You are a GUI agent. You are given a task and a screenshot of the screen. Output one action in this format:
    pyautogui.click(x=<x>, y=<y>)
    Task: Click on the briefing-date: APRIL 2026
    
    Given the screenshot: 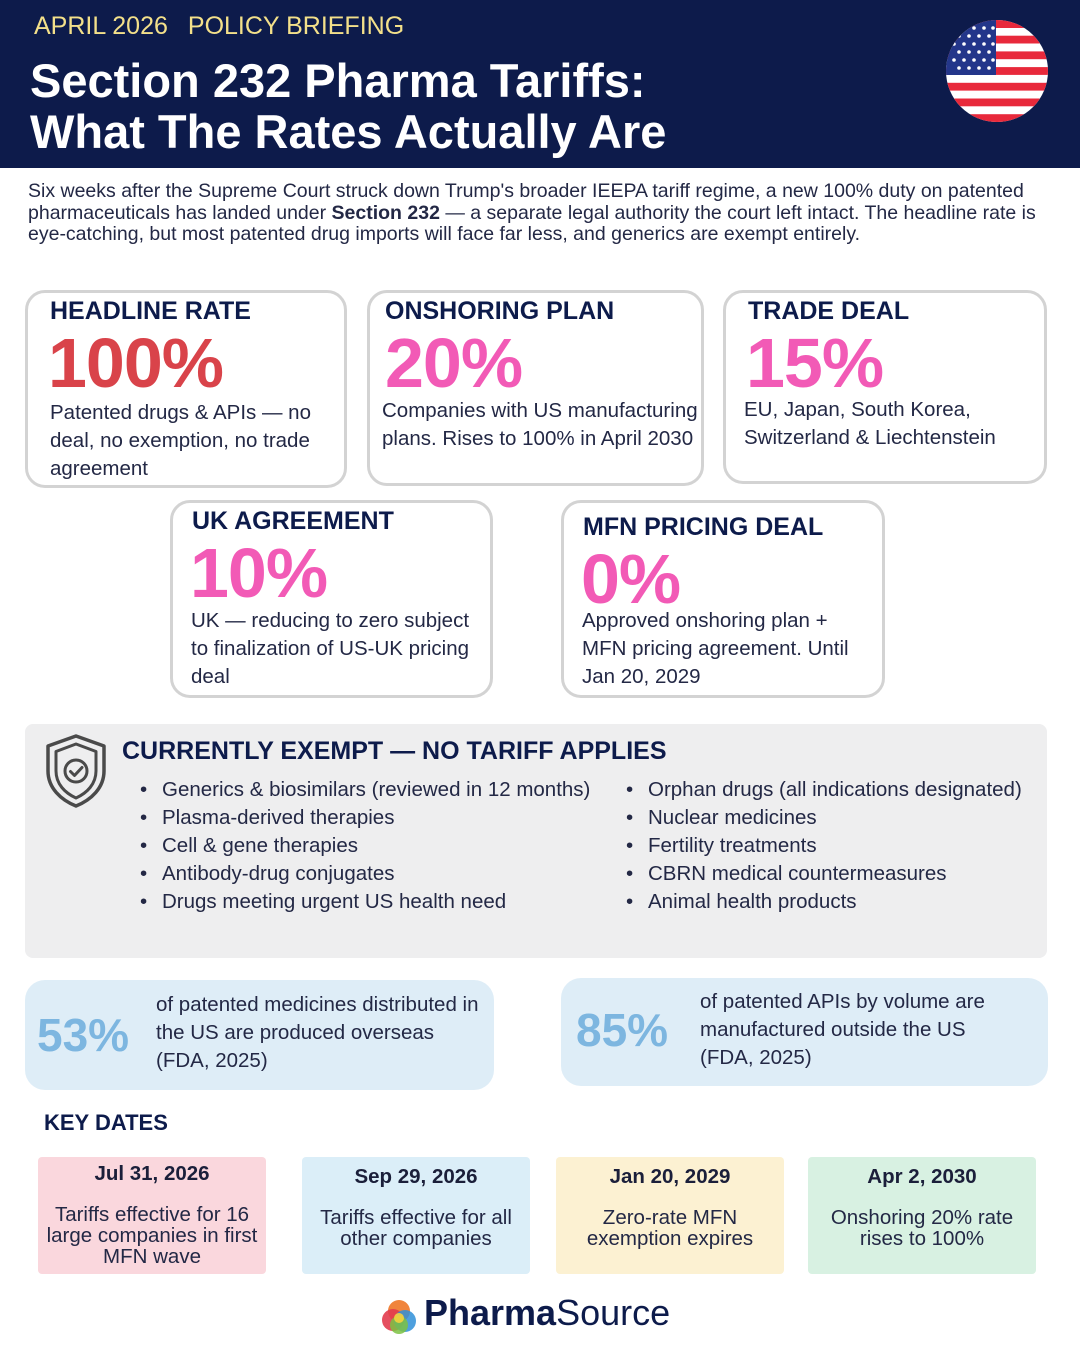 What is the action you would take?
    pyautogui.click(x=101, y=26)
    